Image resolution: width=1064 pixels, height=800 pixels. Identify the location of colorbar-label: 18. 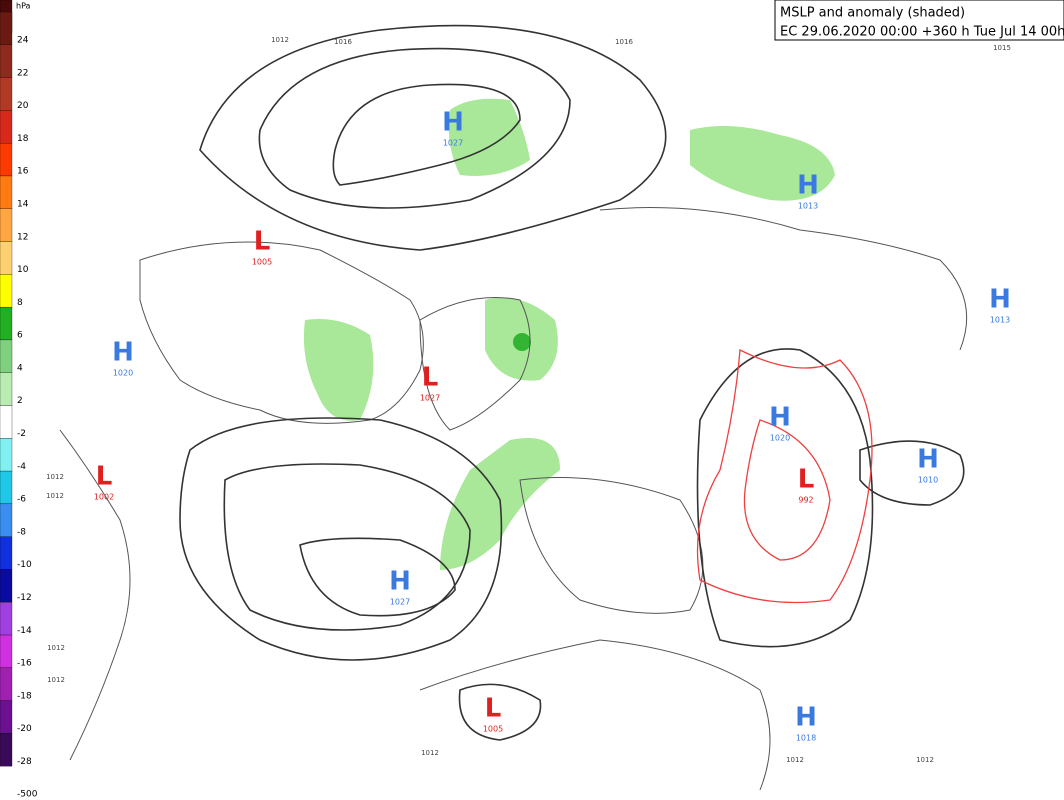
(23, 139).